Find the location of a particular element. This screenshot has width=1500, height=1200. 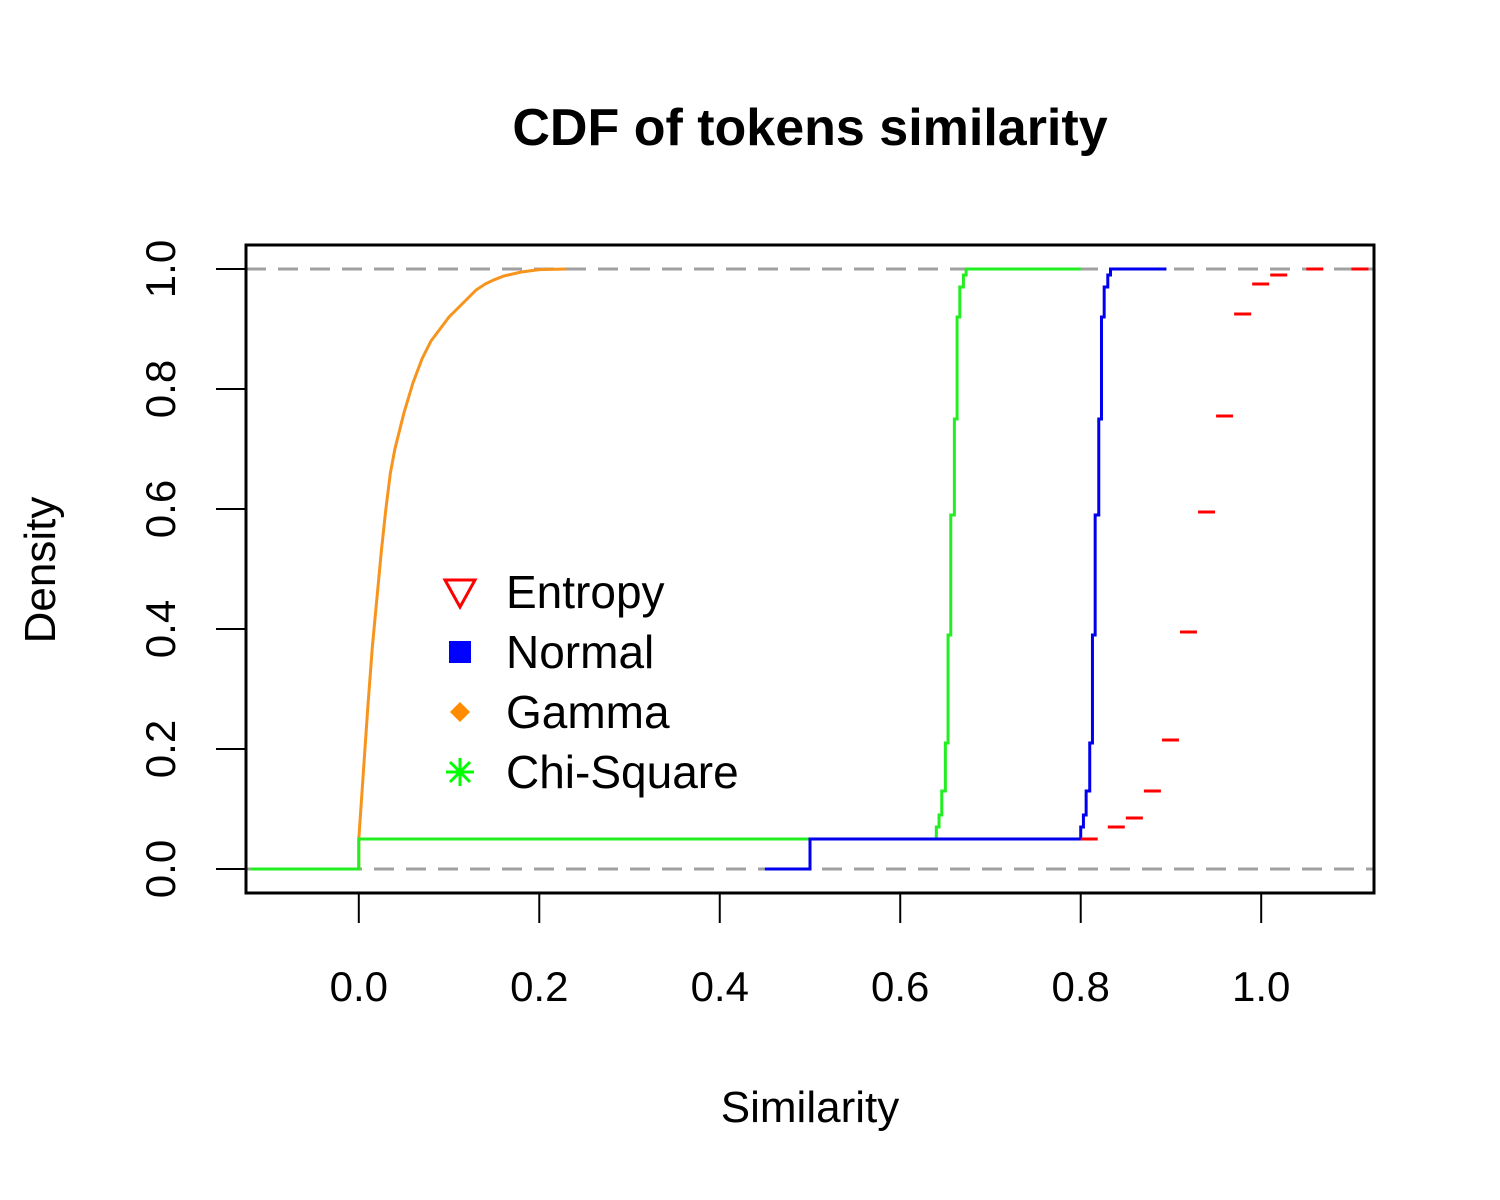

x-tick-label: 0.0 is located at coordinates (359, 986).